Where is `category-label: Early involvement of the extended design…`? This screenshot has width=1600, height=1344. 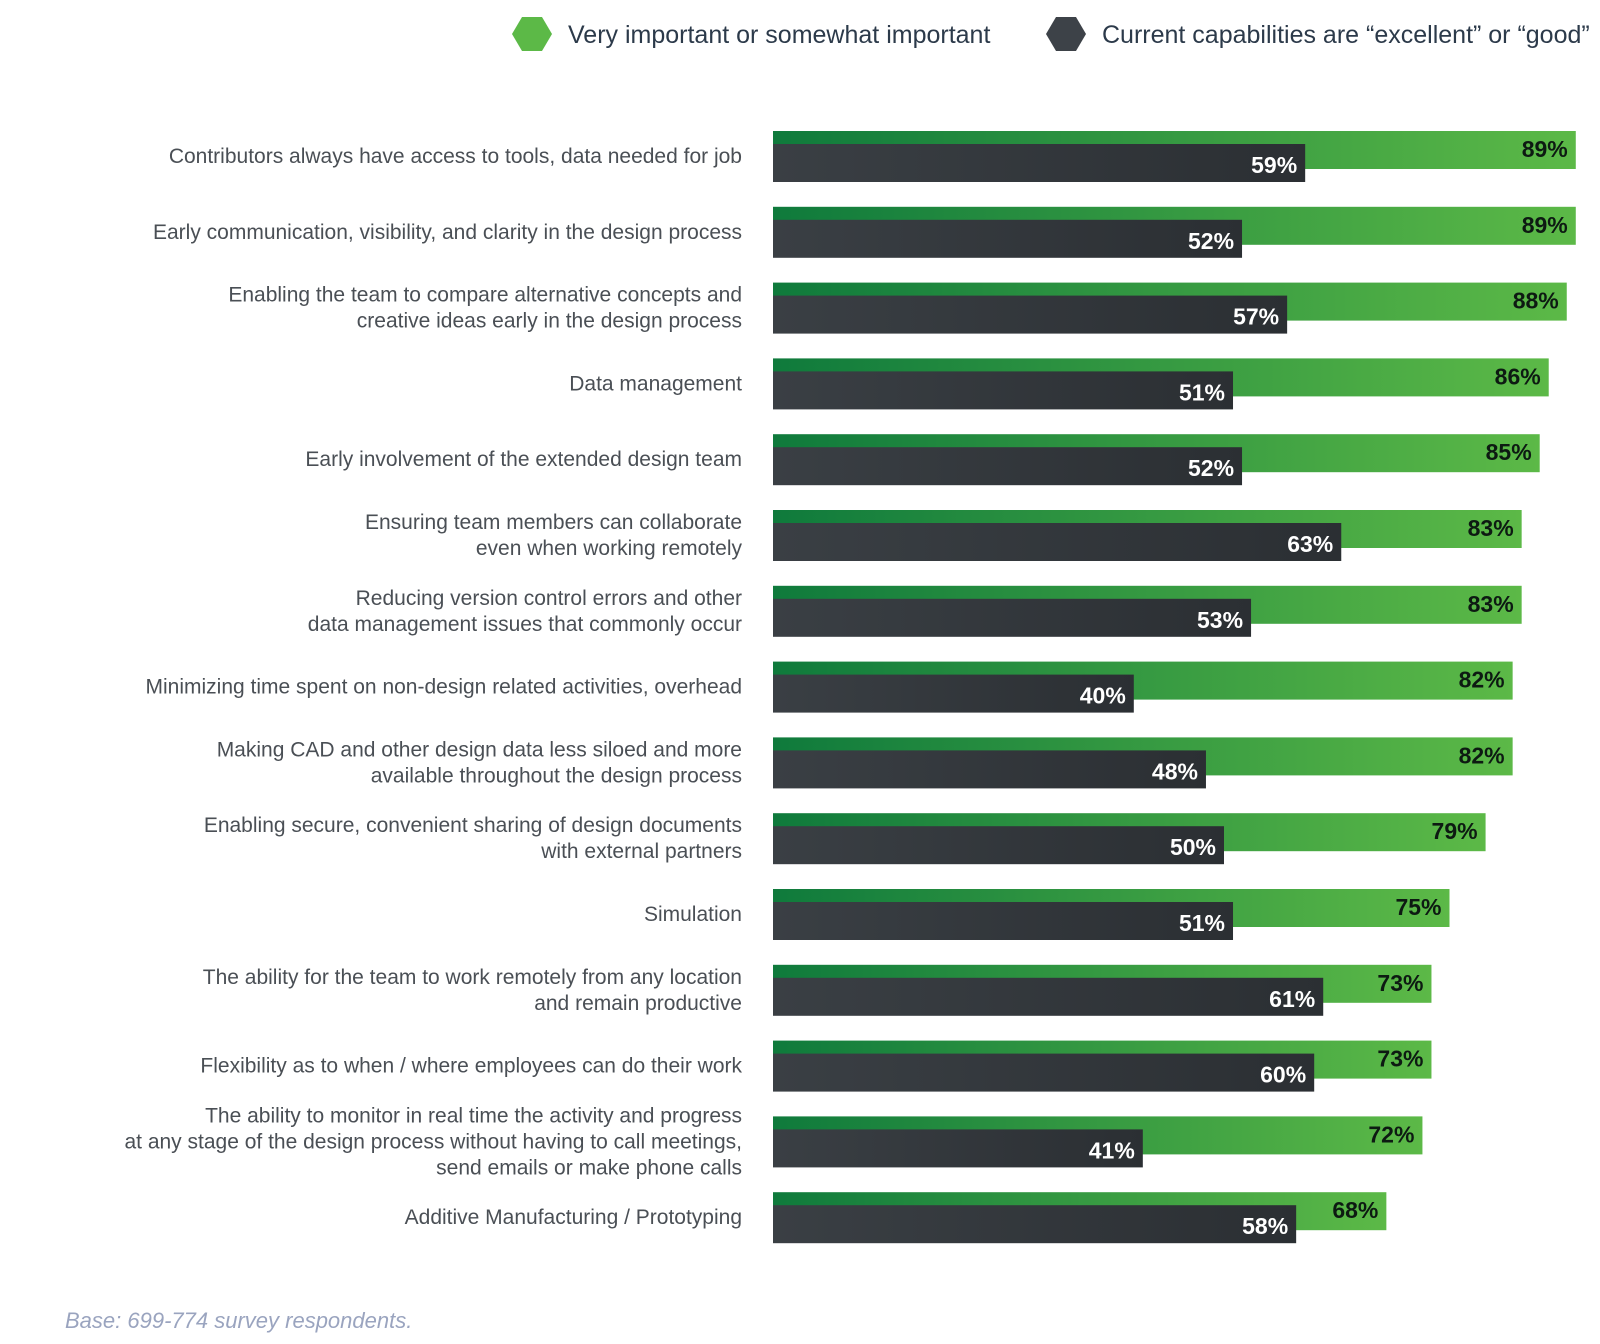
category-label: Early involvement of the extended design… is located at coordinates (523, 459).